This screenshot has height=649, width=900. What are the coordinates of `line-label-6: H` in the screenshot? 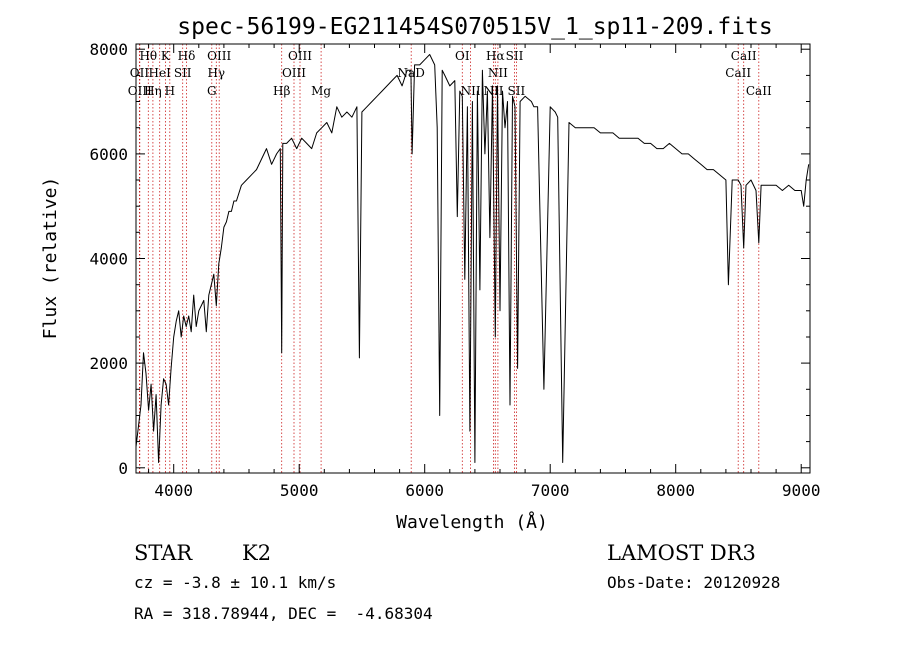 It's located at (170, 91).